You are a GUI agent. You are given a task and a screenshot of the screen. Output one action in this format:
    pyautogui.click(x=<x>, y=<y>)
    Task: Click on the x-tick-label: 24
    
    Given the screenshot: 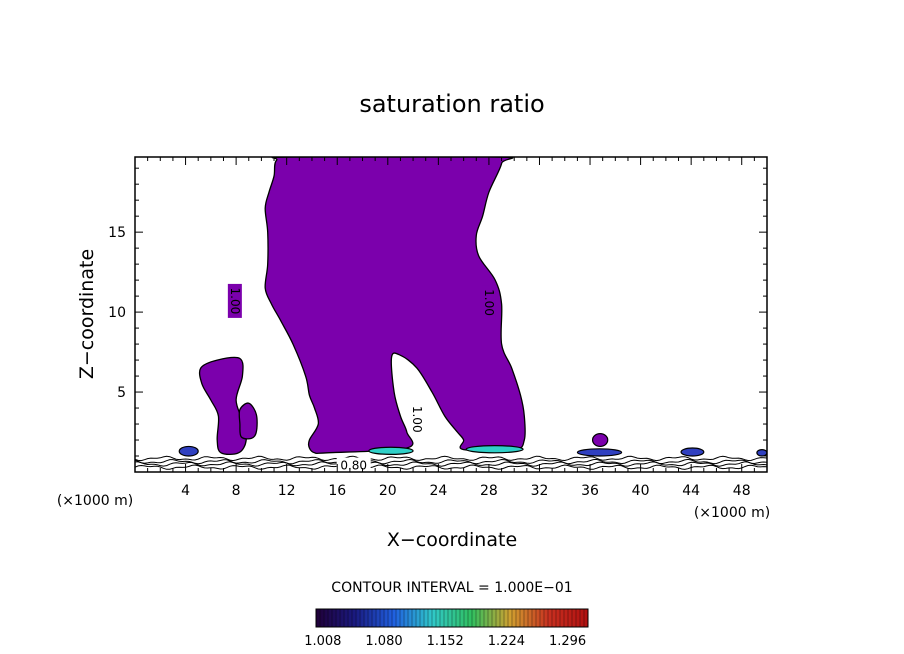 What is the action you would take?
    pyautogui.click(x=438, y=491)
    